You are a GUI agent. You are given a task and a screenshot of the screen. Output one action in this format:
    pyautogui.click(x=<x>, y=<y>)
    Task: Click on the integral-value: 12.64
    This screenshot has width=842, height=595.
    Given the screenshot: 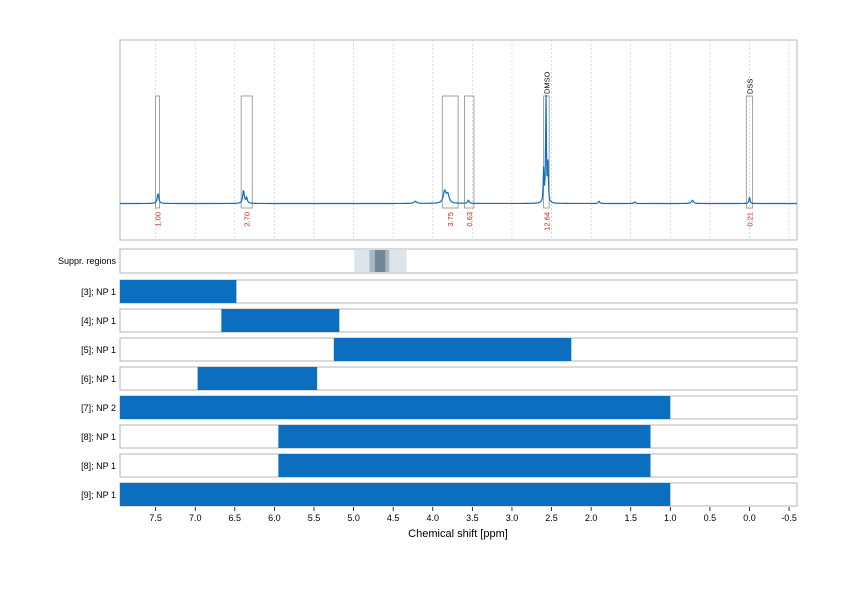 What is the action you would take?
    pyautogui.click(x=546, y=221)
    